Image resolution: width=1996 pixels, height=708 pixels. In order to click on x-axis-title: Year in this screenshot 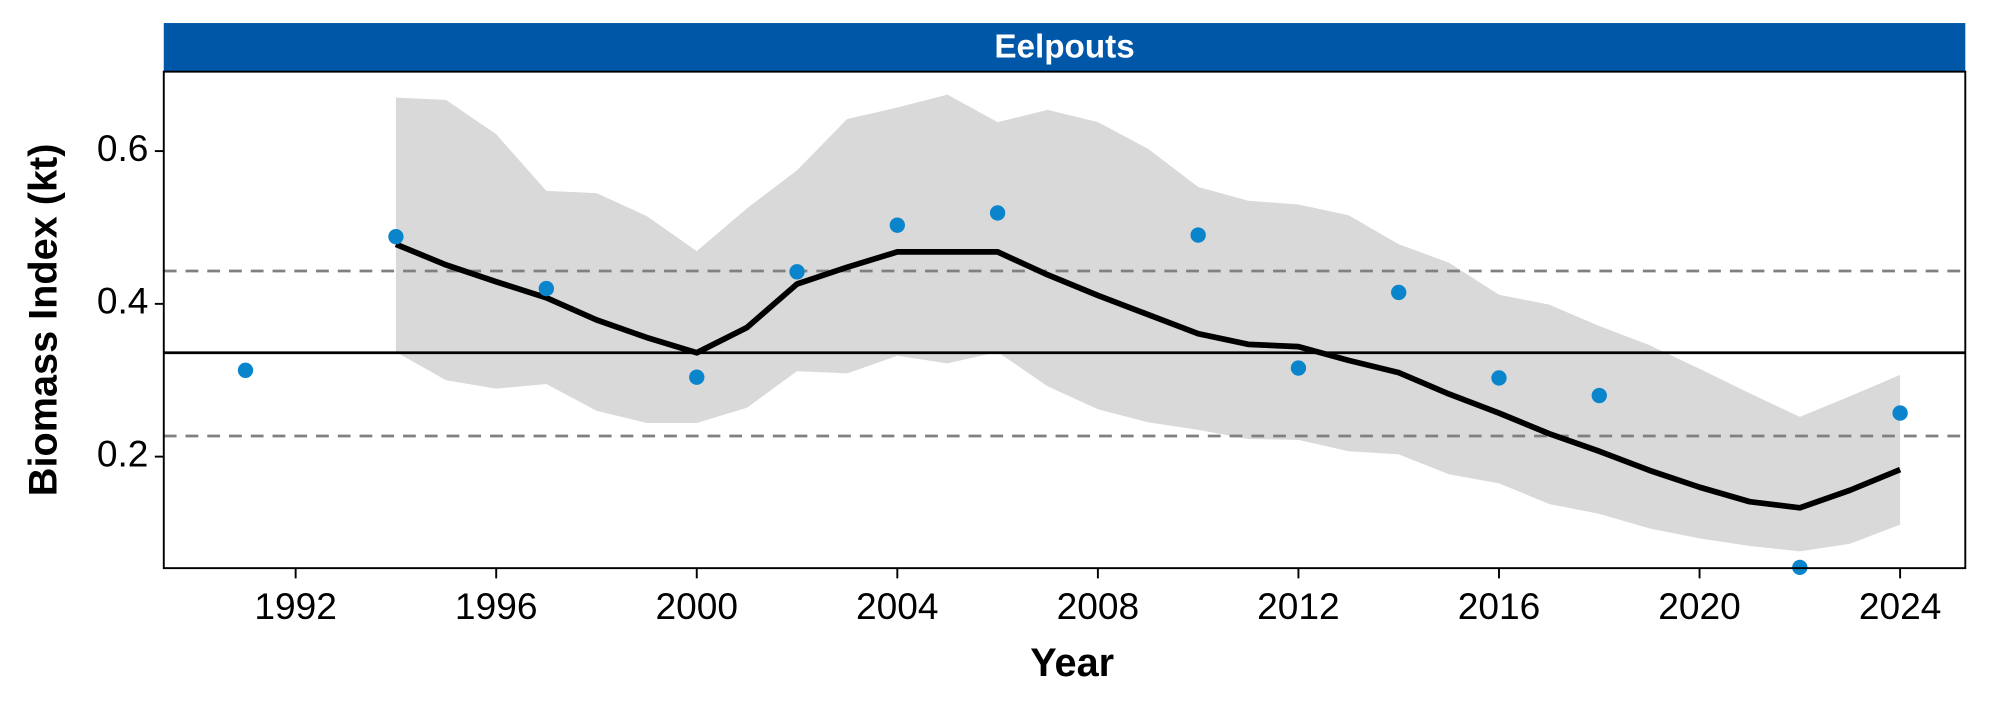, I will do `click(1072, 663)`.